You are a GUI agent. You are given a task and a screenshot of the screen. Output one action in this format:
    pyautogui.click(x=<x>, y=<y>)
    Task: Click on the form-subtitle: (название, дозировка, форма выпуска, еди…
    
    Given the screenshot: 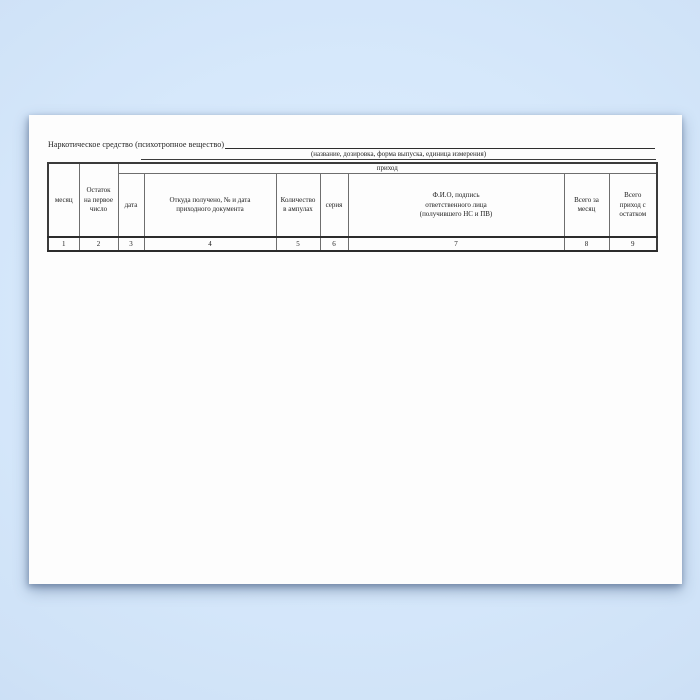 What is the action you would take?
    pyautogui.click(x=398, y=155)
    